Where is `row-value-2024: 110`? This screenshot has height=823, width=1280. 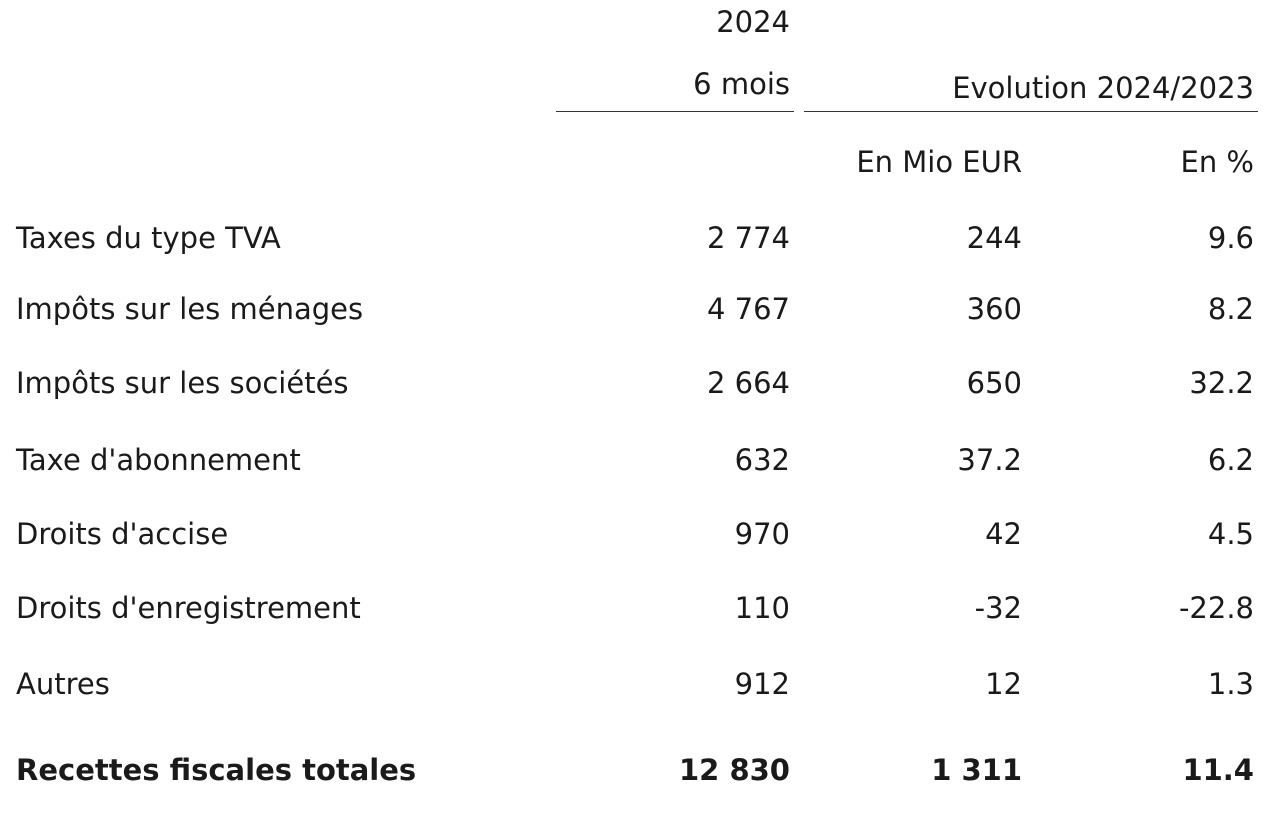
row-value-2024: 110 is located at coordinates (762, 608).